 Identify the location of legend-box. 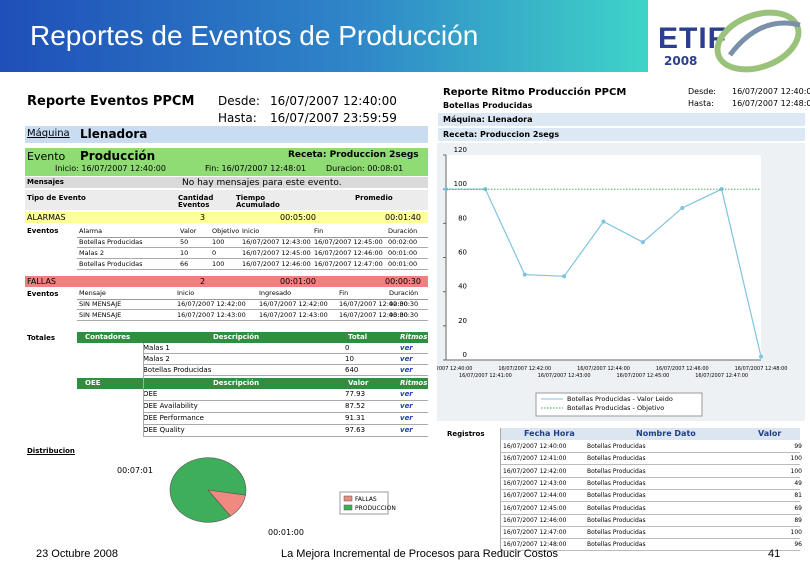
(619, 404).